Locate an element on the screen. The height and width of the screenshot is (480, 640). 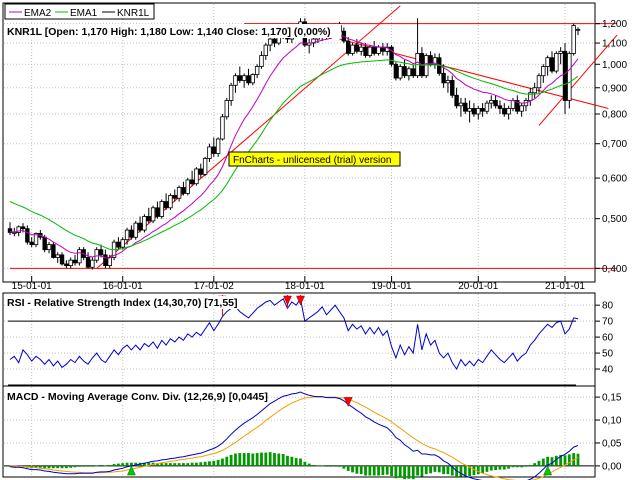
price-xtick-label: 16-01-01 is located at coordinates (123, 286).